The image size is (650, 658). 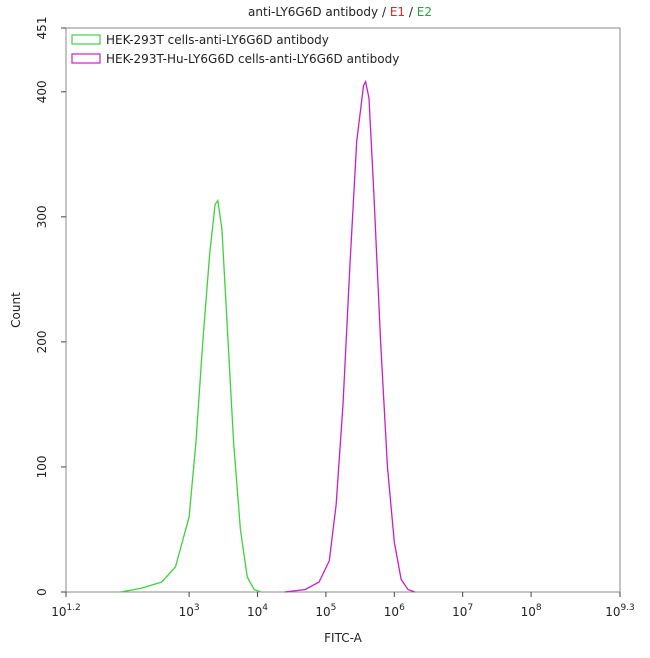 What do you see at coordinates (42, 341) in the screenshot?
I see `y-tick-label: 200` at bounding box center [42, 341].